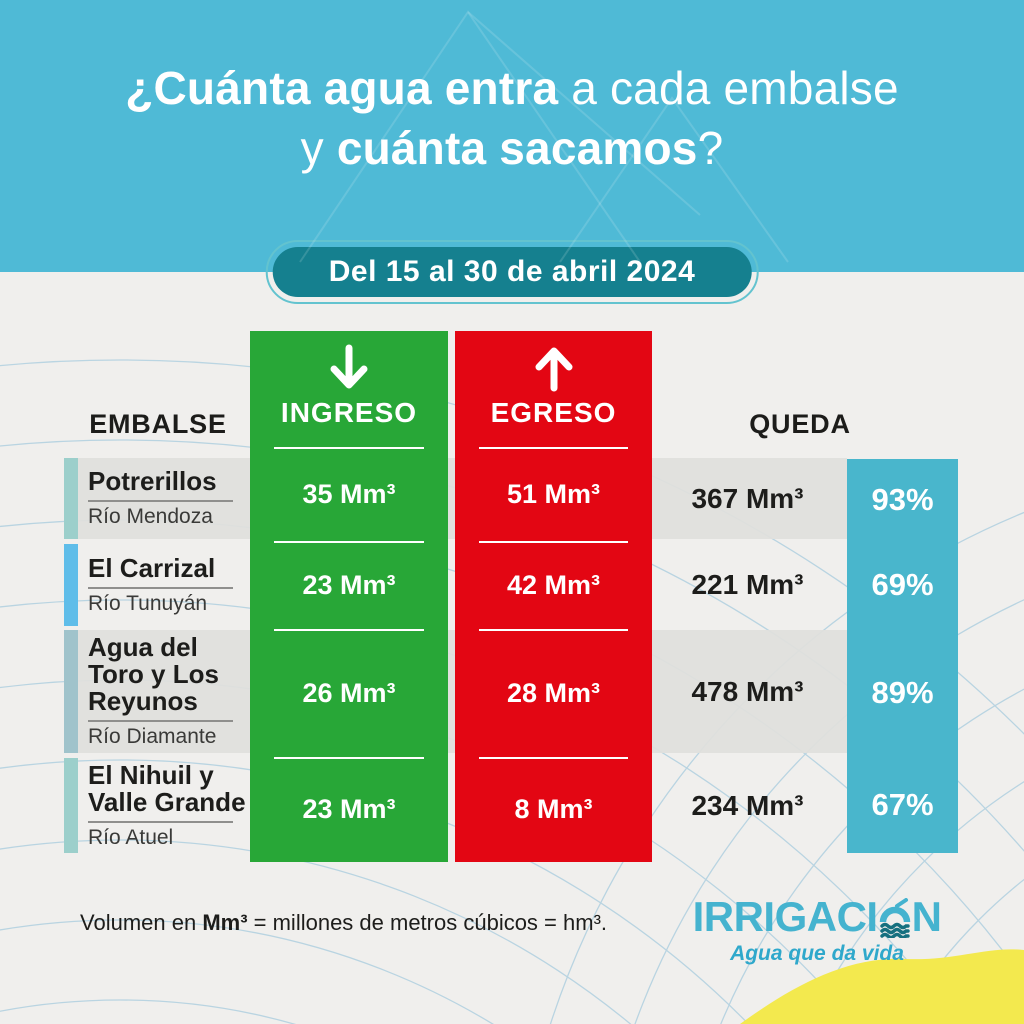  What do you see at coordinates (349, 809) in the screenshot?
I see `ingreso-value-4: 23 Mm³` at bounding box center [349, 809].